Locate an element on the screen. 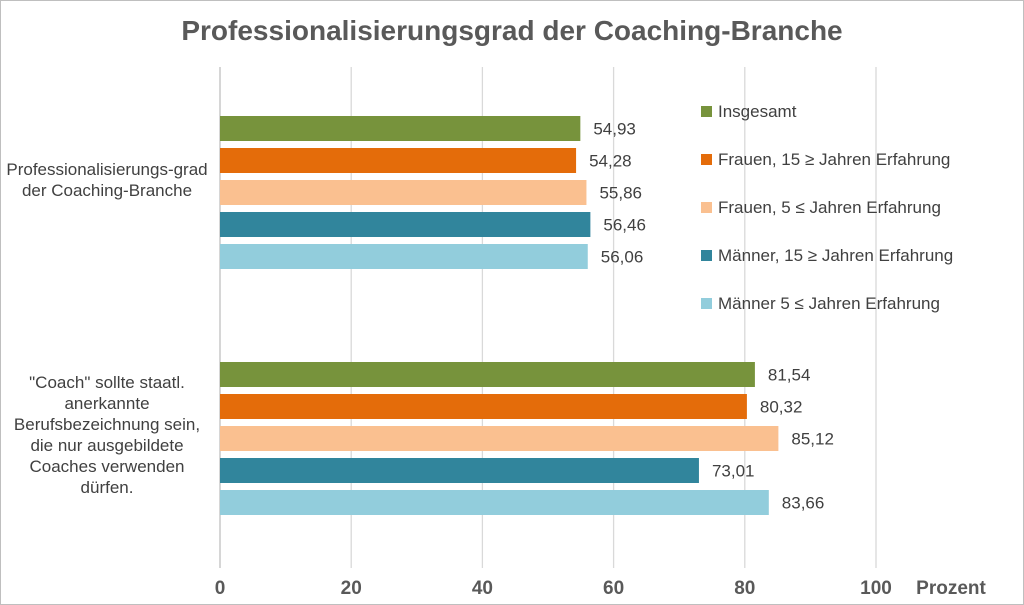 This screenshot has height=605, width=1024. legend-item: Männer, 15 ≥ Jahren Erfahrung is located at coordinates (861, 255).